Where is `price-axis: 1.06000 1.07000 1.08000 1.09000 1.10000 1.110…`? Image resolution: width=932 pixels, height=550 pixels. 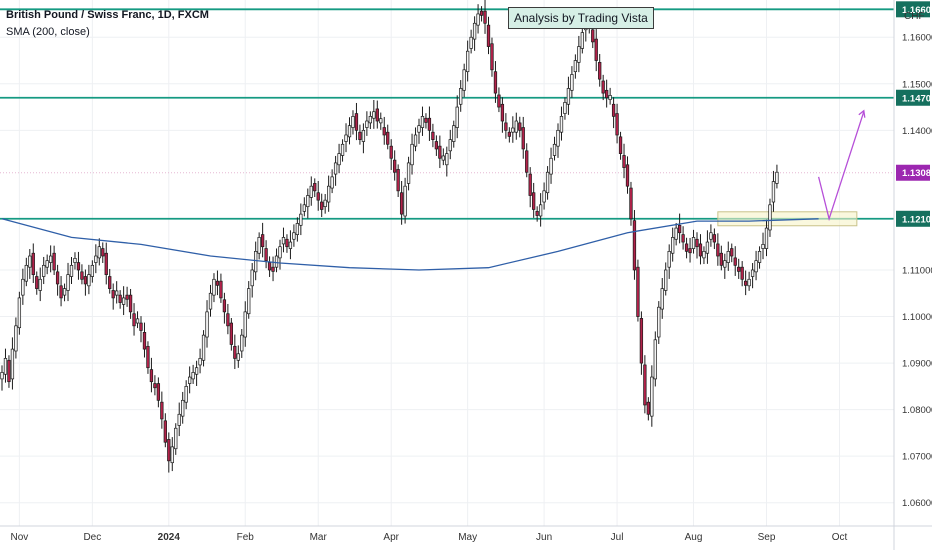 price-axis: 1.06000 1.07000 1.08000 1.09000 1.10000 1.110… is located at coordinates (914, 255).